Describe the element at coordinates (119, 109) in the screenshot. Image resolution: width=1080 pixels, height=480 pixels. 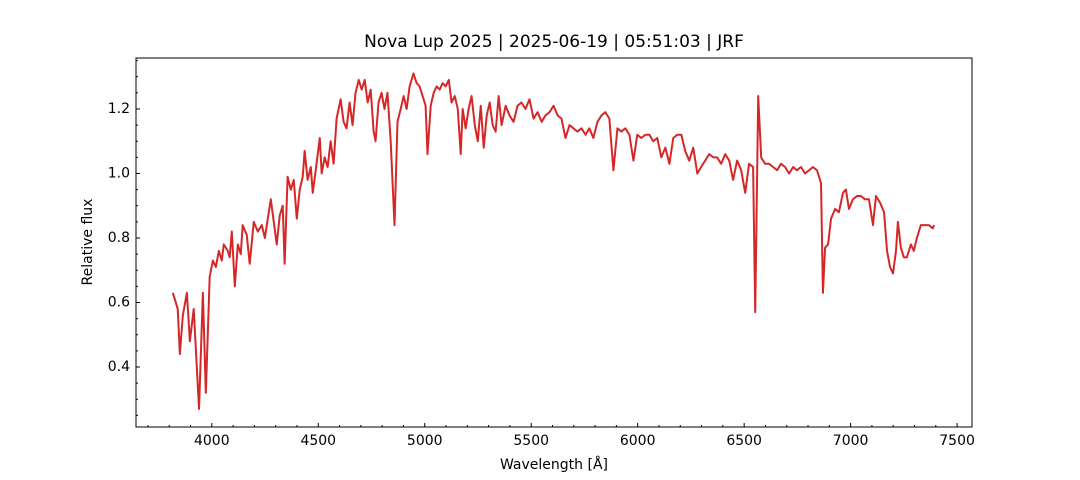
I see `y-tick-label: 1.2` at that location.